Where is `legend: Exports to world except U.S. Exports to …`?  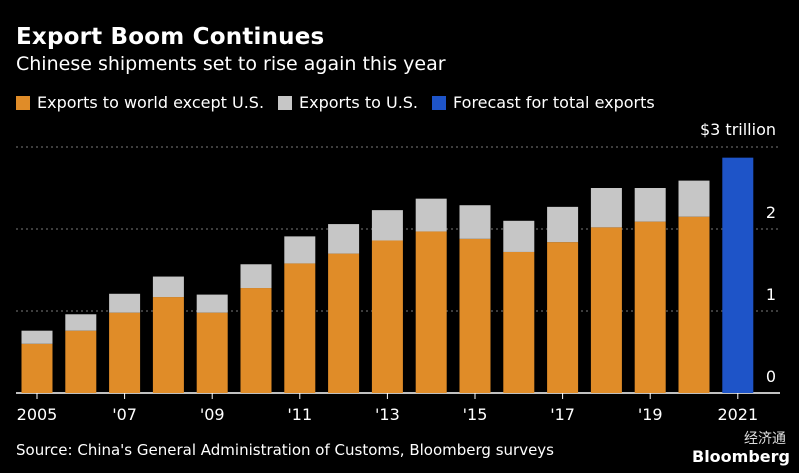 legend: Exports to world except U.S. Exports to … is located at coordinates (342, 102).